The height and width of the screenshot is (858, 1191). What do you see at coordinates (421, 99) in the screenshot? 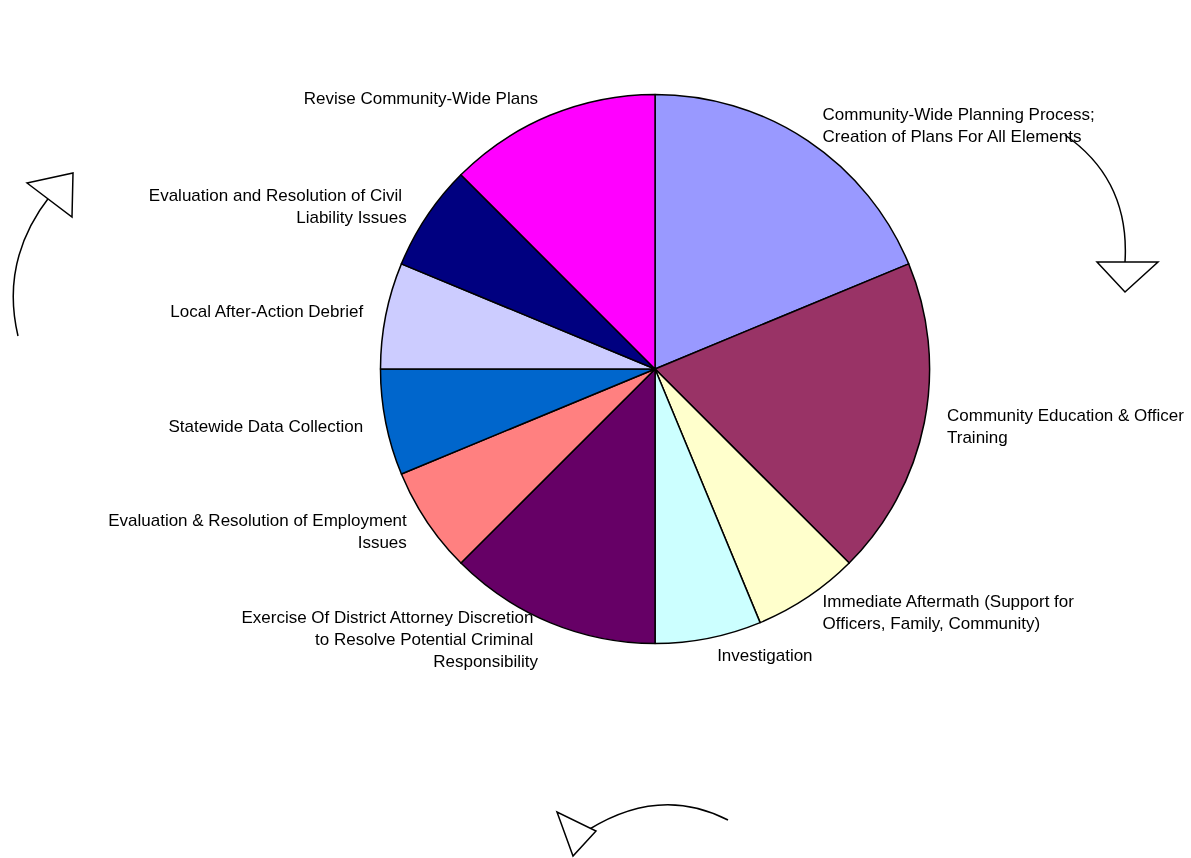
I see `slice-label: Revise Community-Wide Plans` at bounding box center [421, 99].